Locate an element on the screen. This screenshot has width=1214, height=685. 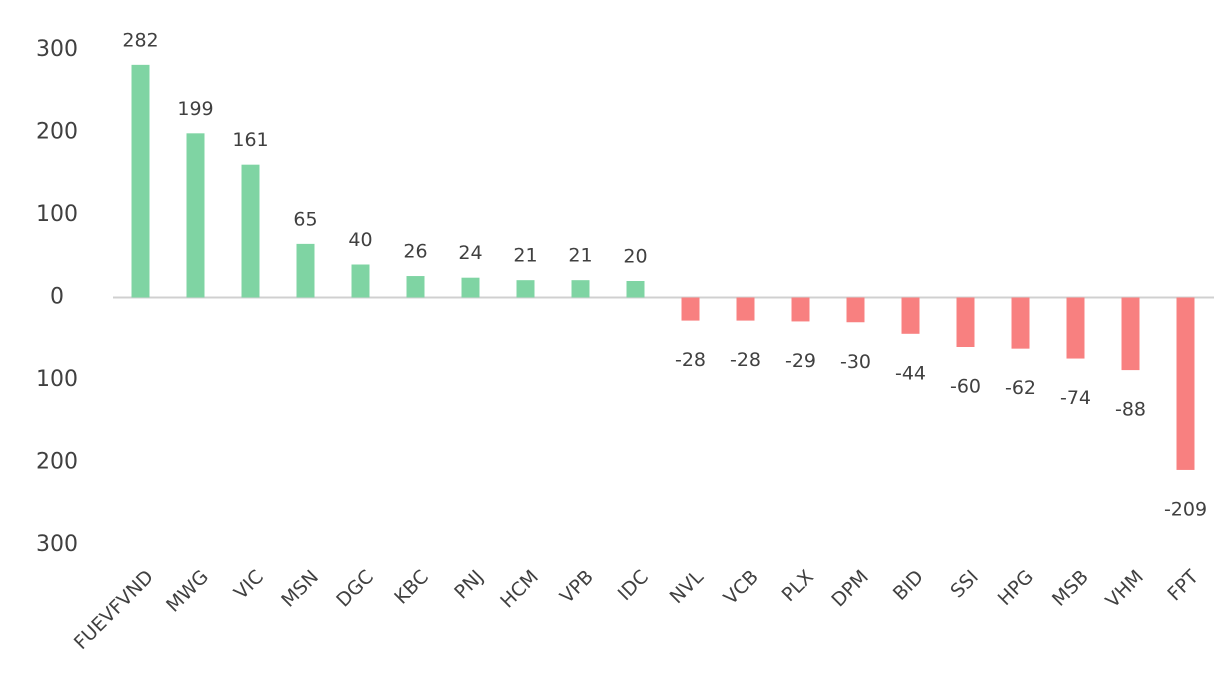
value-label: -209 is located at coordinates (1185, 509).